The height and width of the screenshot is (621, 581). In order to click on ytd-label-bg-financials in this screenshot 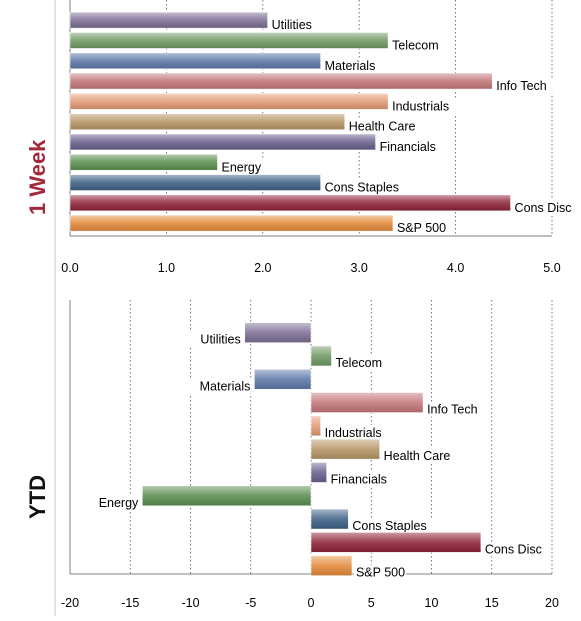, I will do `click(364, 479)`.